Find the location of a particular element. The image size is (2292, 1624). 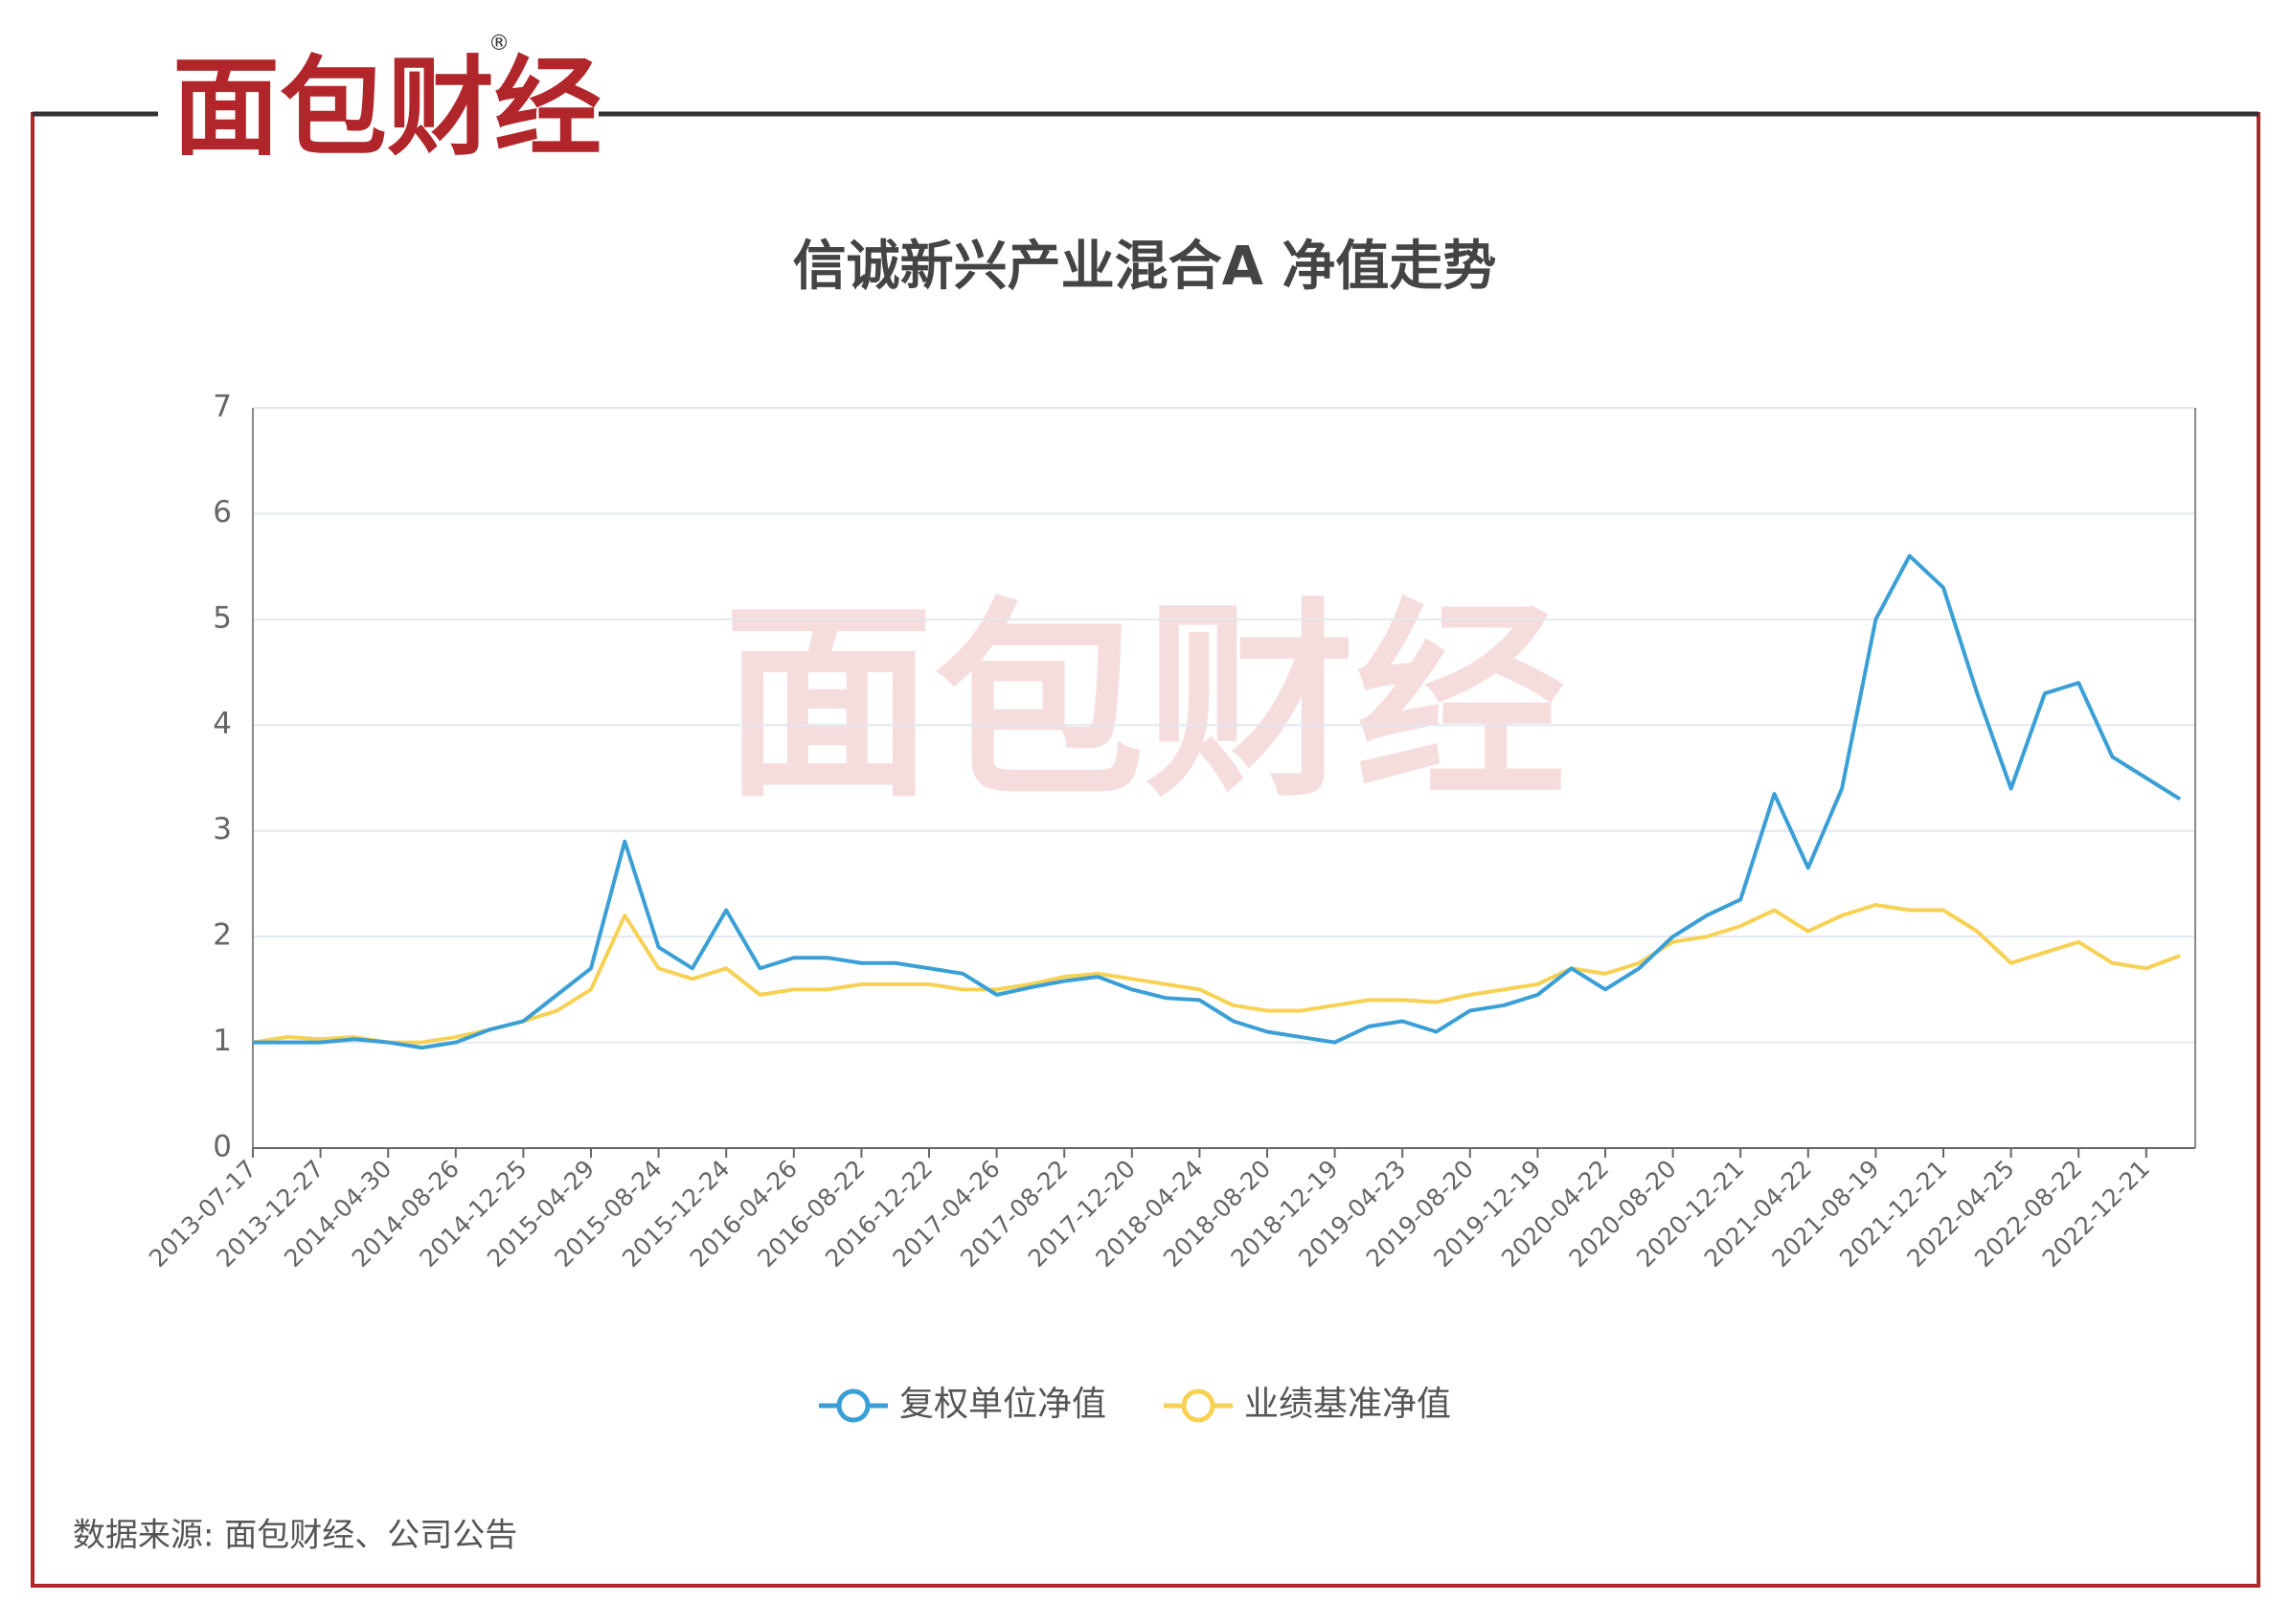

y-tick-label: 7 is located at coordinates (222, 407).